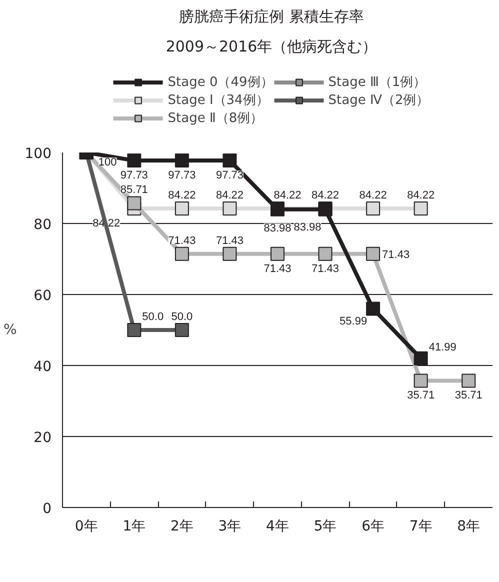 Image resolution: width=499 pixels, height=582 pixels. I want to click on chart-title: 膀胱癌手術症例 累積生存率, so click(271, 17).